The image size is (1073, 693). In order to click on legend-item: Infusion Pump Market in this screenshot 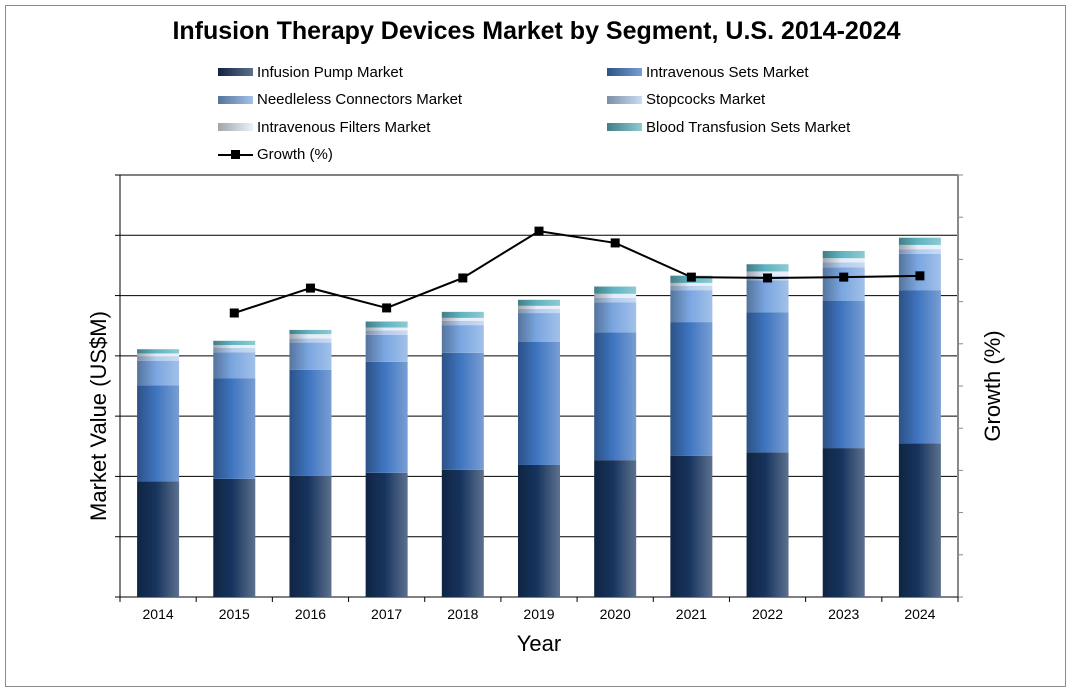, I will do `click(310, 72)`.